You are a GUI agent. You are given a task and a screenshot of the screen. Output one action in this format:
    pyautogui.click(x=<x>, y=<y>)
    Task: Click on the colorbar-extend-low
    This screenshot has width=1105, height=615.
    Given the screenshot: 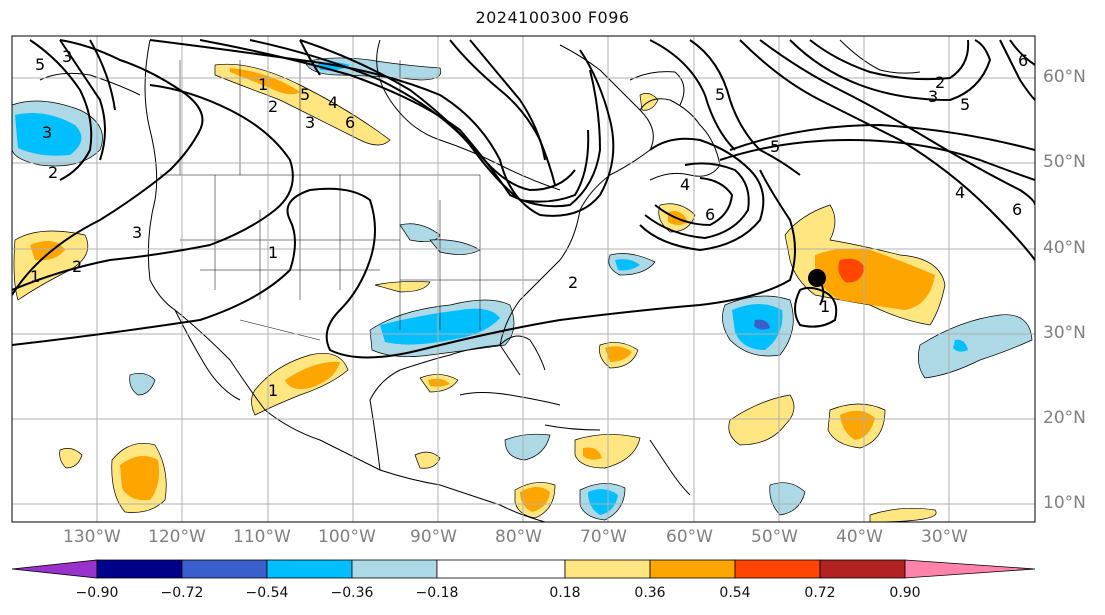 What is the action you would take?
    pyautogui.click(x=54, y=569)
    